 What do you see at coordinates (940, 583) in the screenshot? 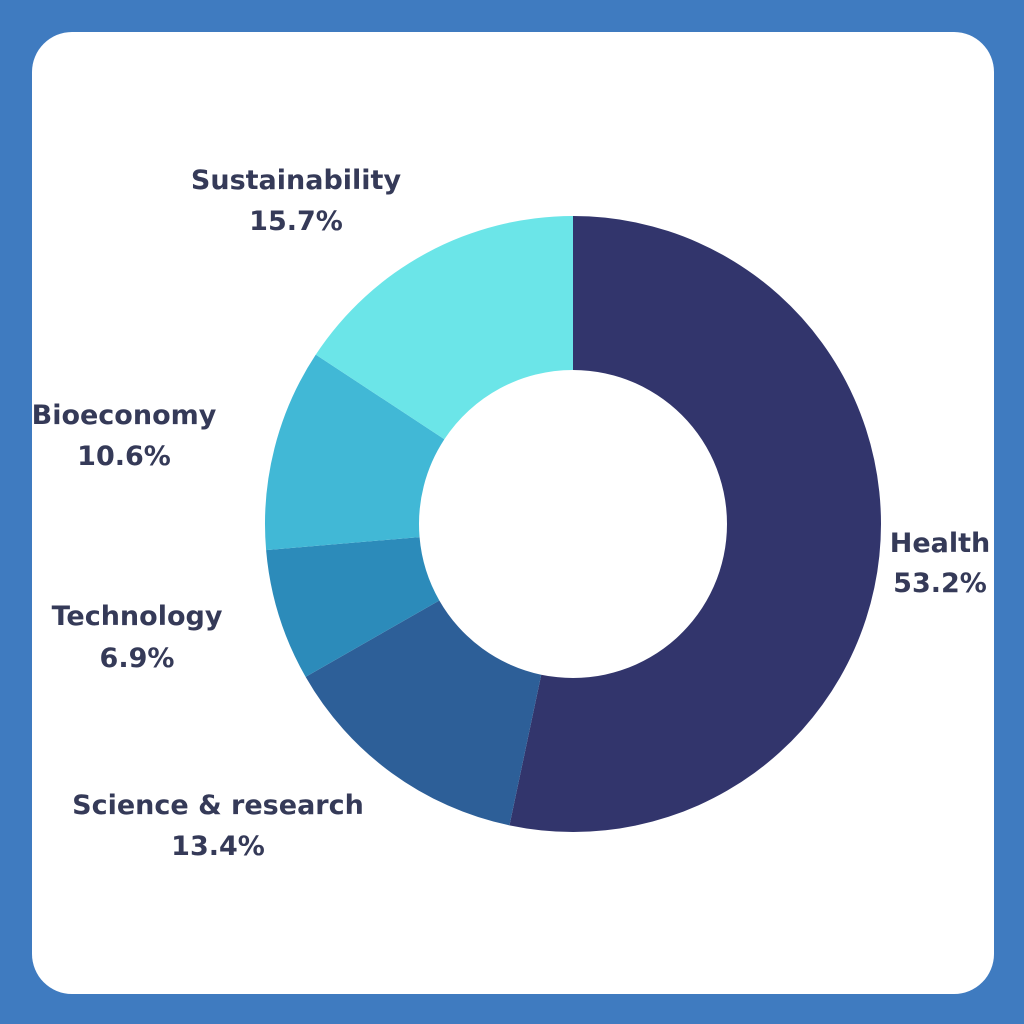
I see `slice-value-health: 53.2%` at bounding box center [940, 583].